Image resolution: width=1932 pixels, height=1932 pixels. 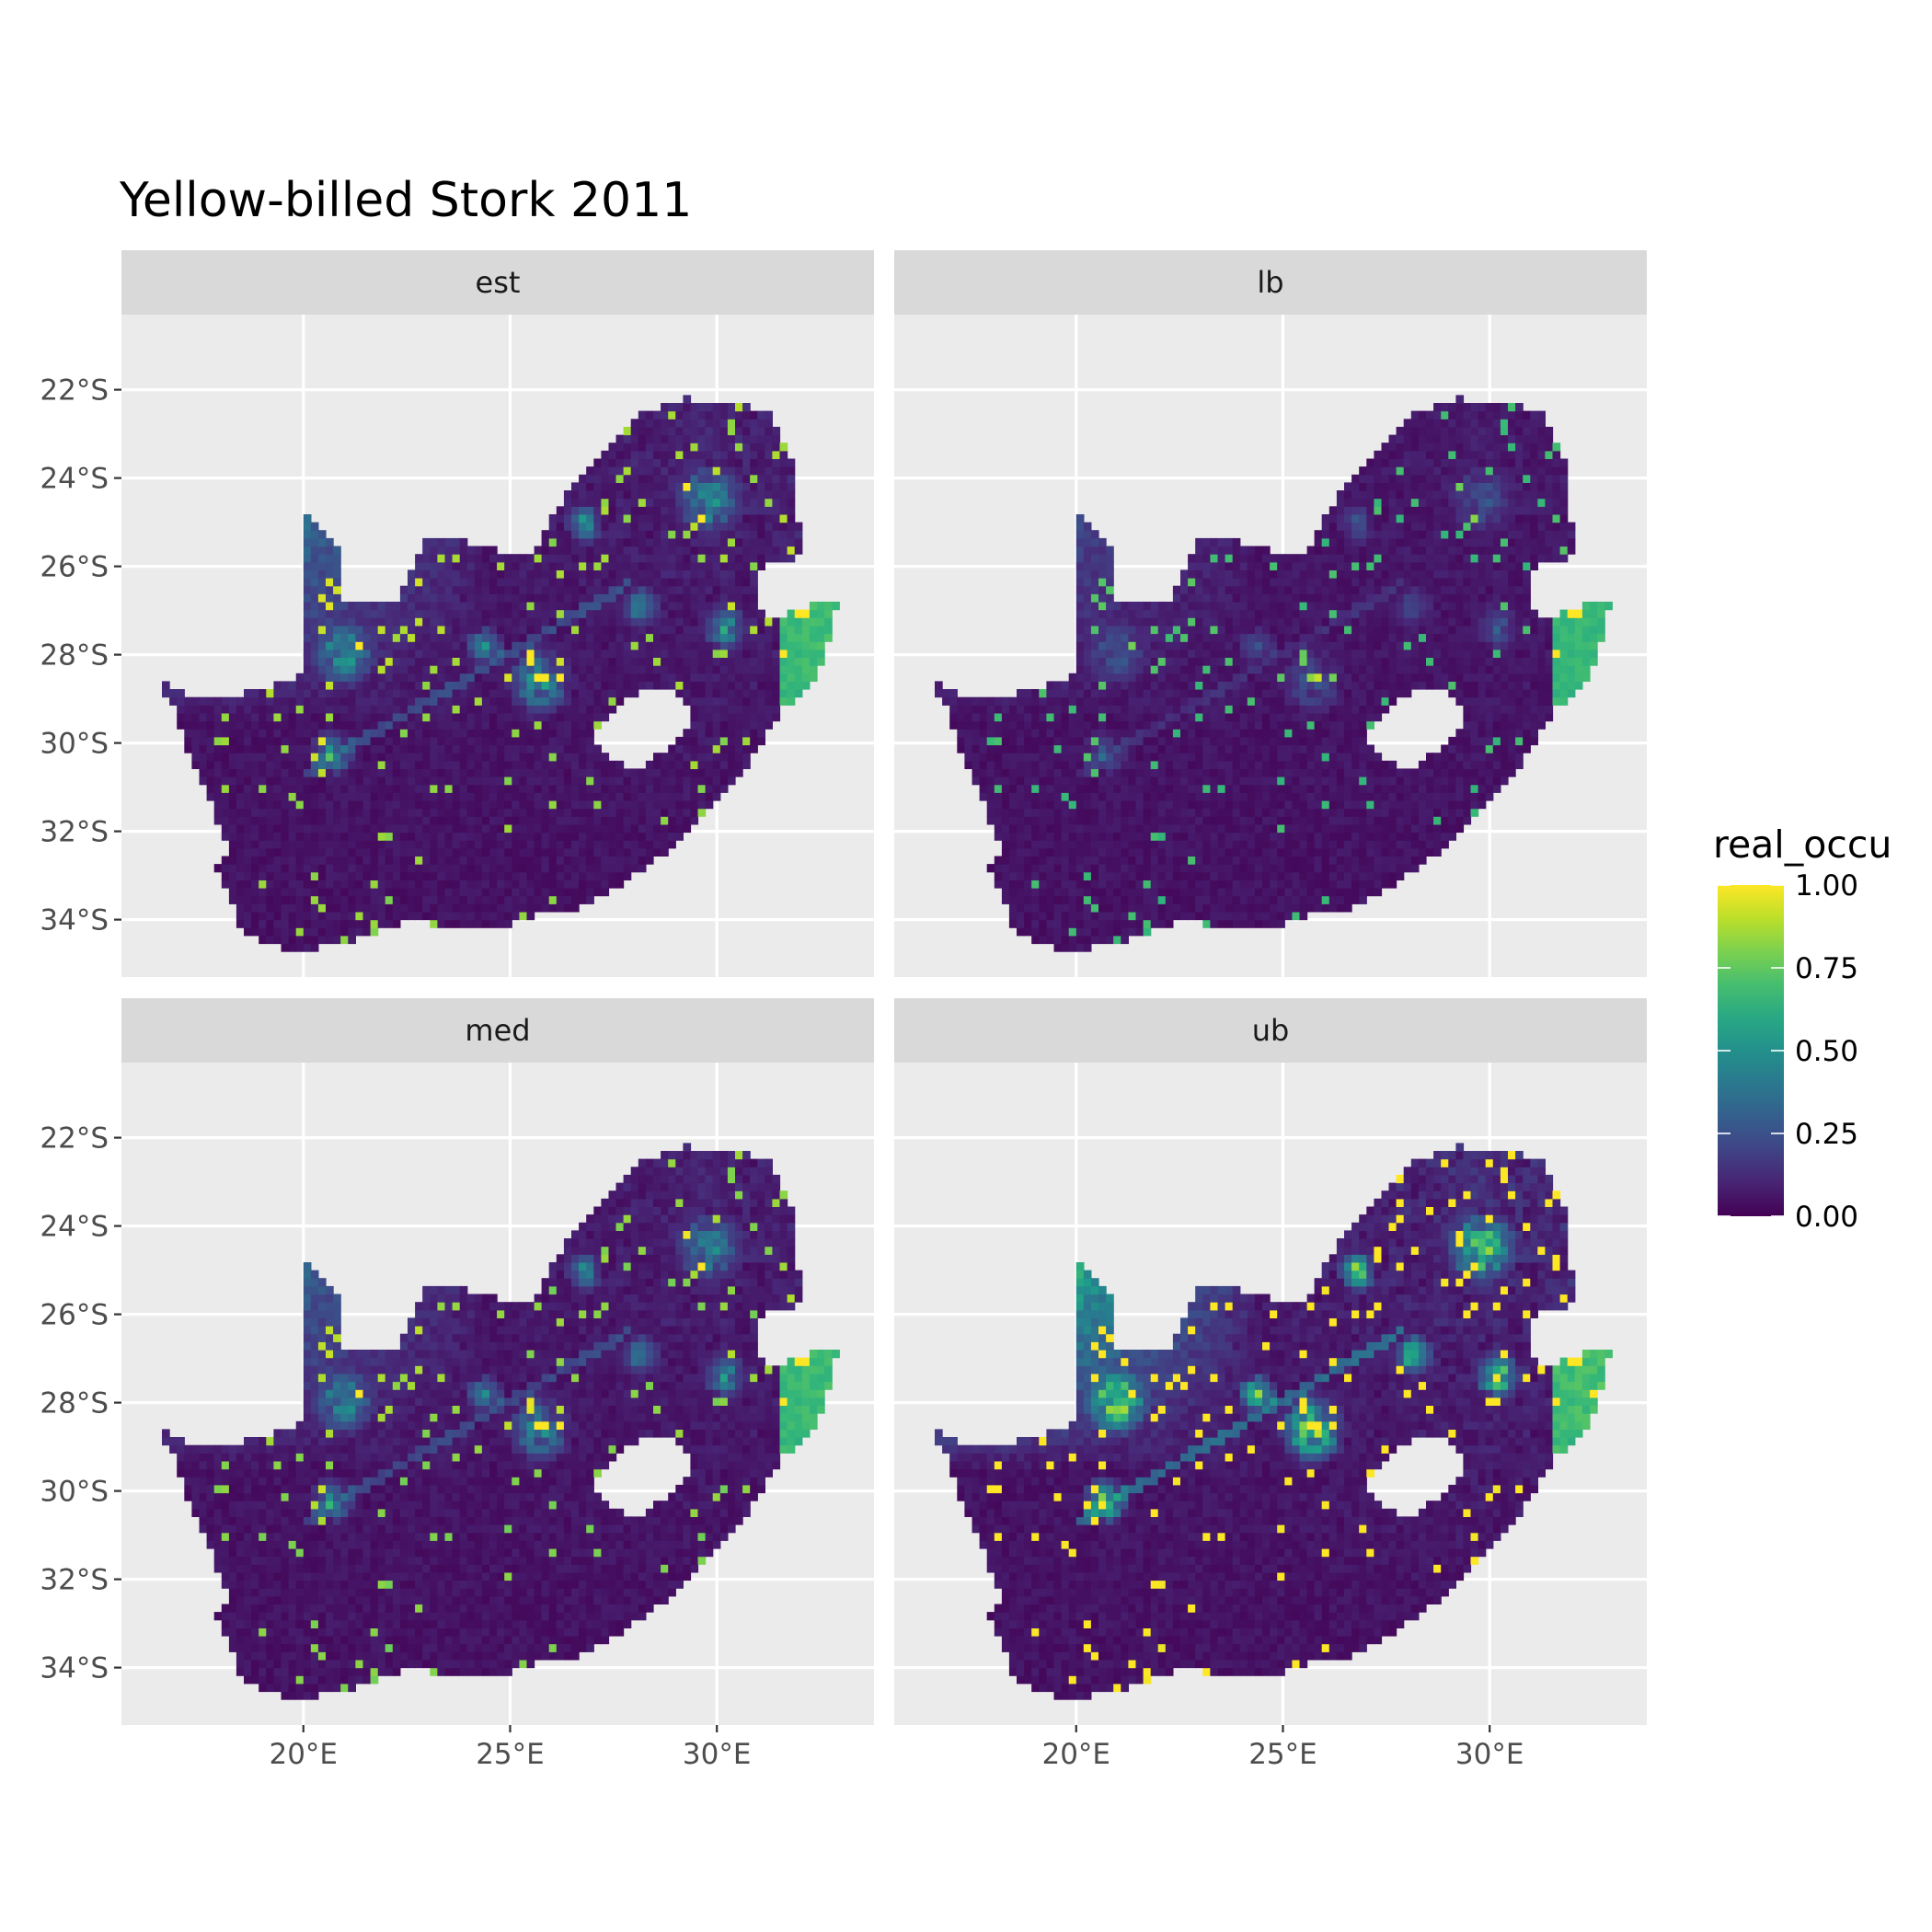 I want to click on plot-title: Yellow-billed Stork 2011, so click(x=405, y=200).